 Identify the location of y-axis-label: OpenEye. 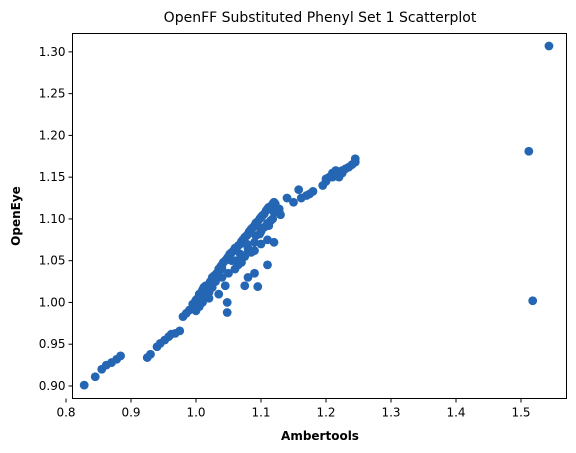
(16, 216).